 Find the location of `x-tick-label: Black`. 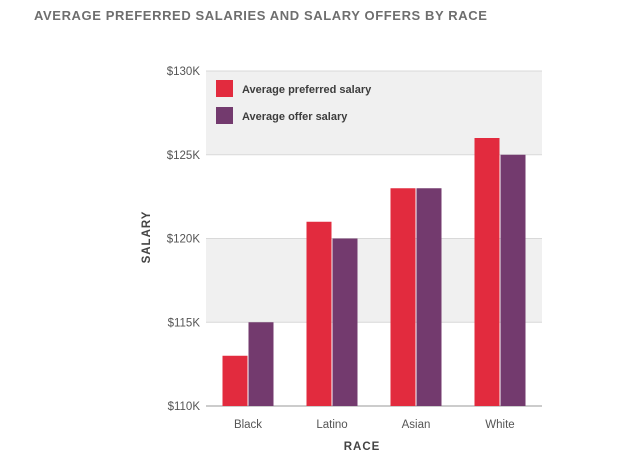

x-tick-label: Black is located at coordinates (248, 425).